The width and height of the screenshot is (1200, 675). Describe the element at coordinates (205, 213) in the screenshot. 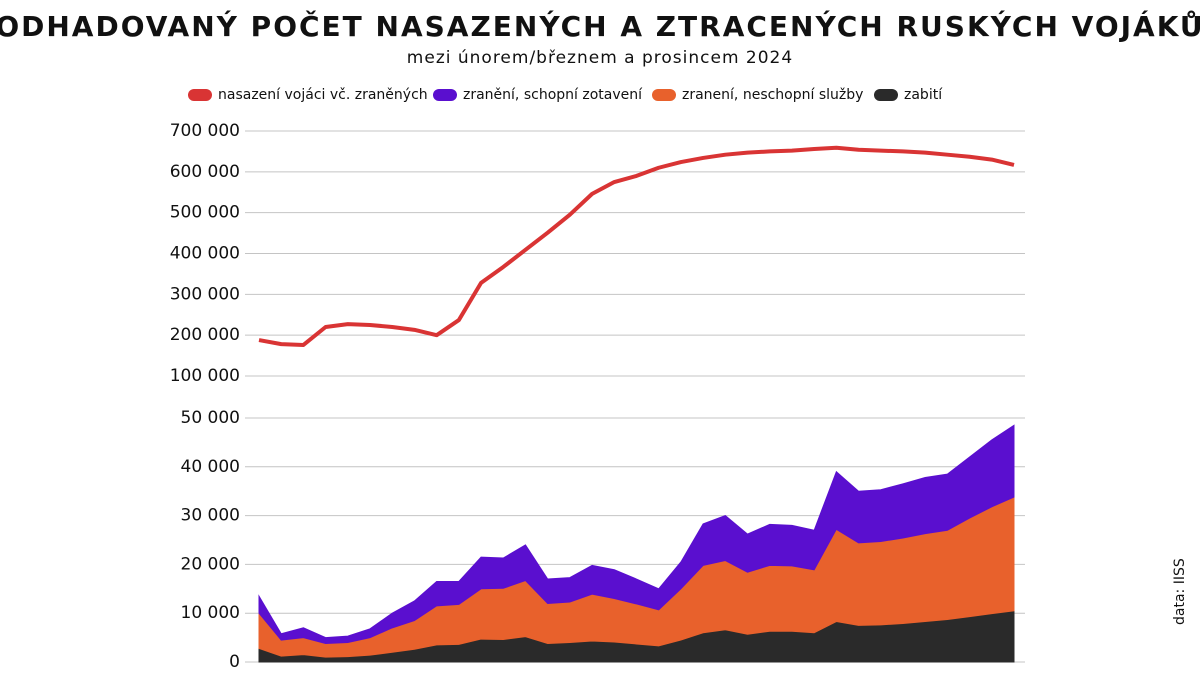

I see `y-tick-label: 500 000` at that location.